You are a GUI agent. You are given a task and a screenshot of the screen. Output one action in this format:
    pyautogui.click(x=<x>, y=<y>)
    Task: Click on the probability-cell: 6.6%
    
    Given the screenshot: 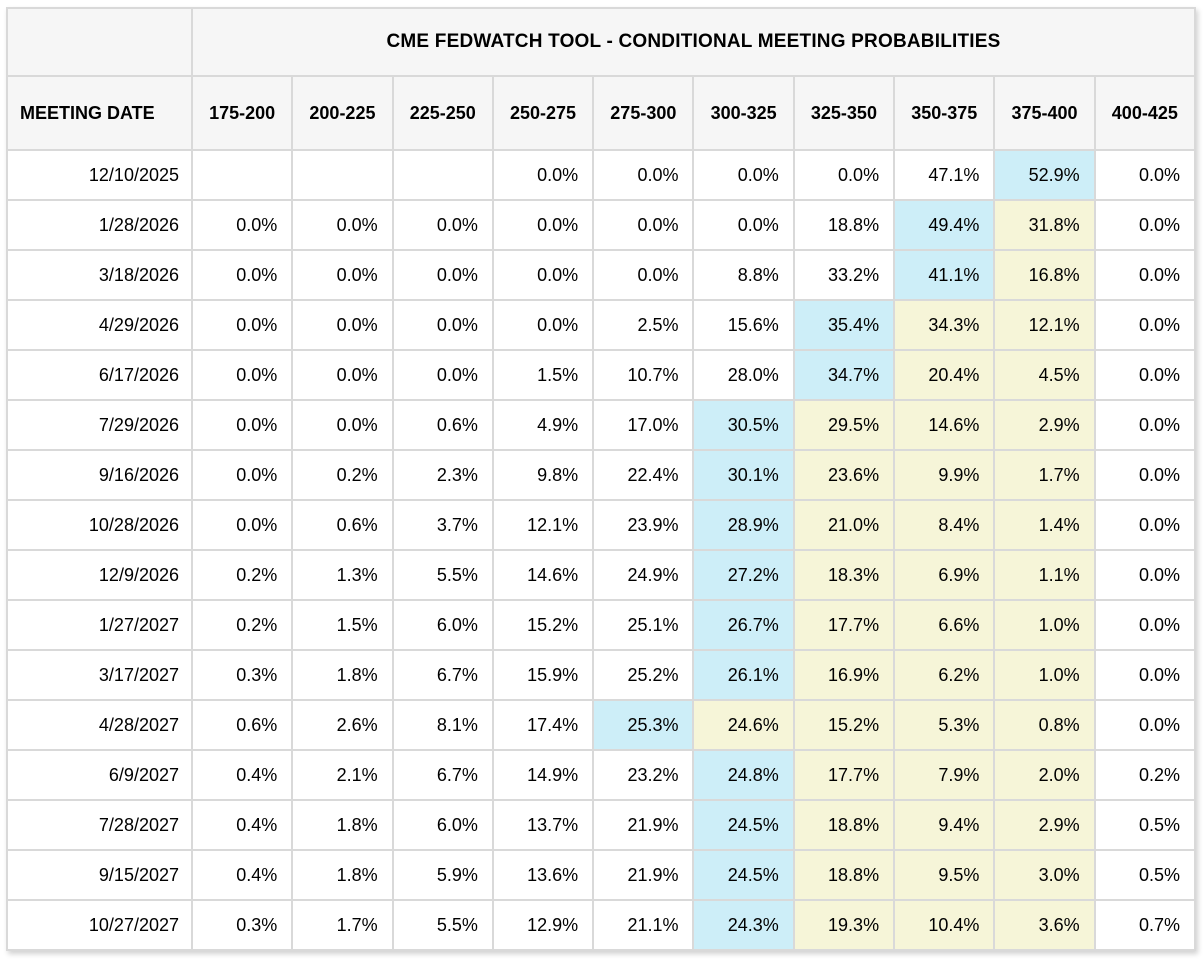 What is the action you would take?
    pyautogui.click(x=944, y=625)
    